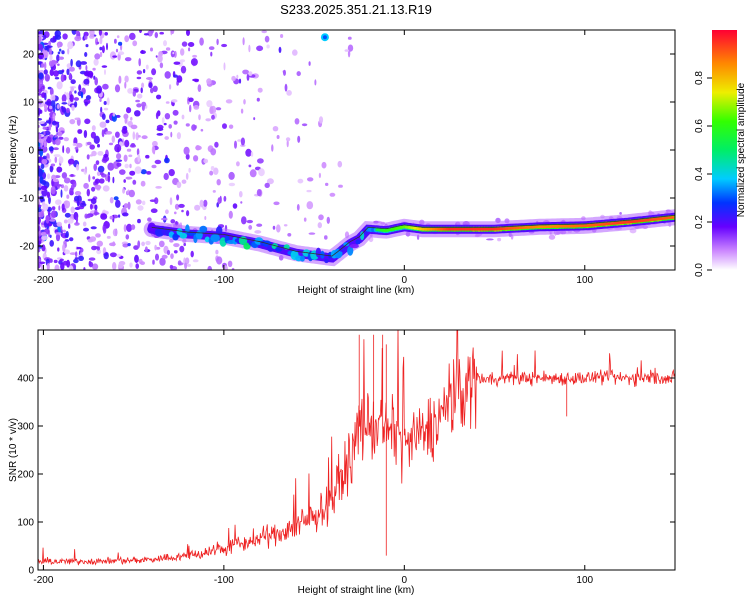 The height and width of the screenshot is (600, 750). Describe the element at coordinates (25, 523) in the screenshot. I see `y-tick-label: 100` at that location.